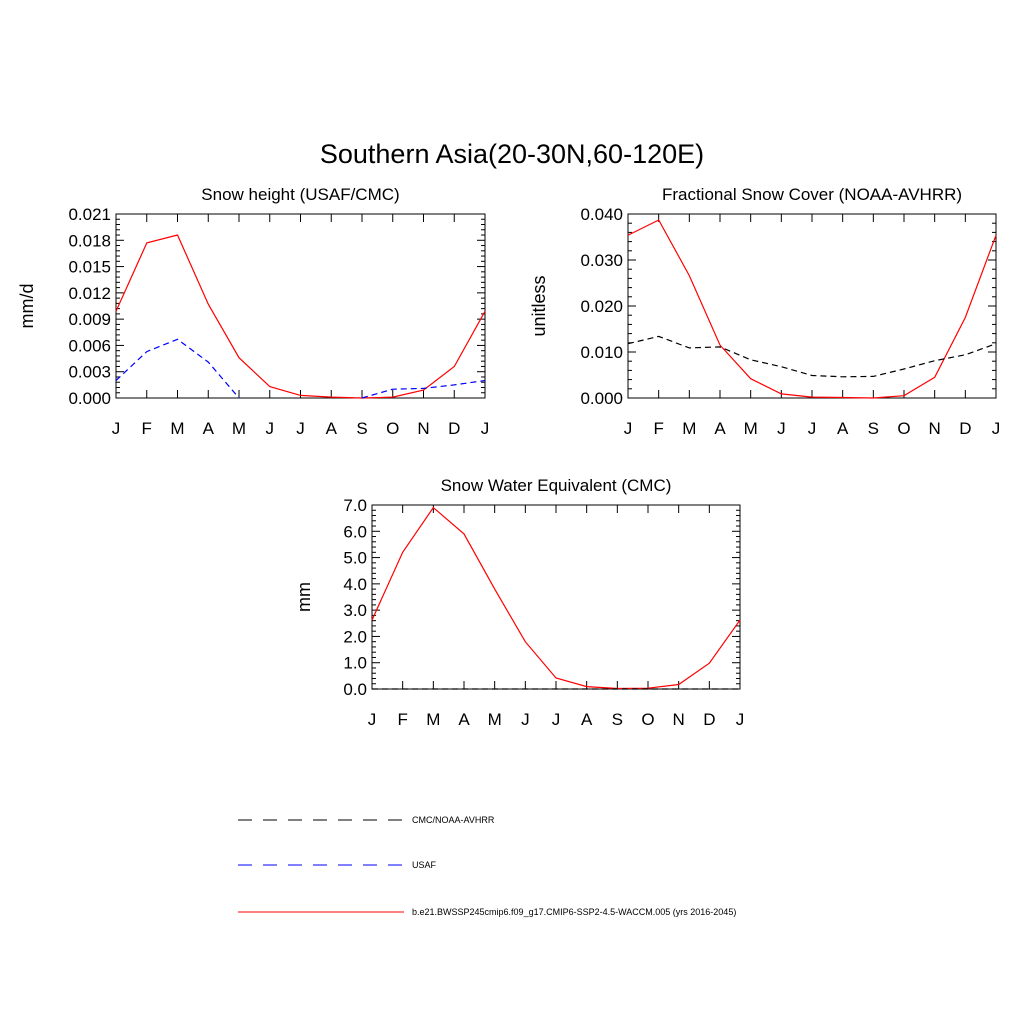  Describe the element at coordinates (512, 154) in the screenshot. I see `figure-title: Southern Asia(20-30N,60-120E)` at that location.